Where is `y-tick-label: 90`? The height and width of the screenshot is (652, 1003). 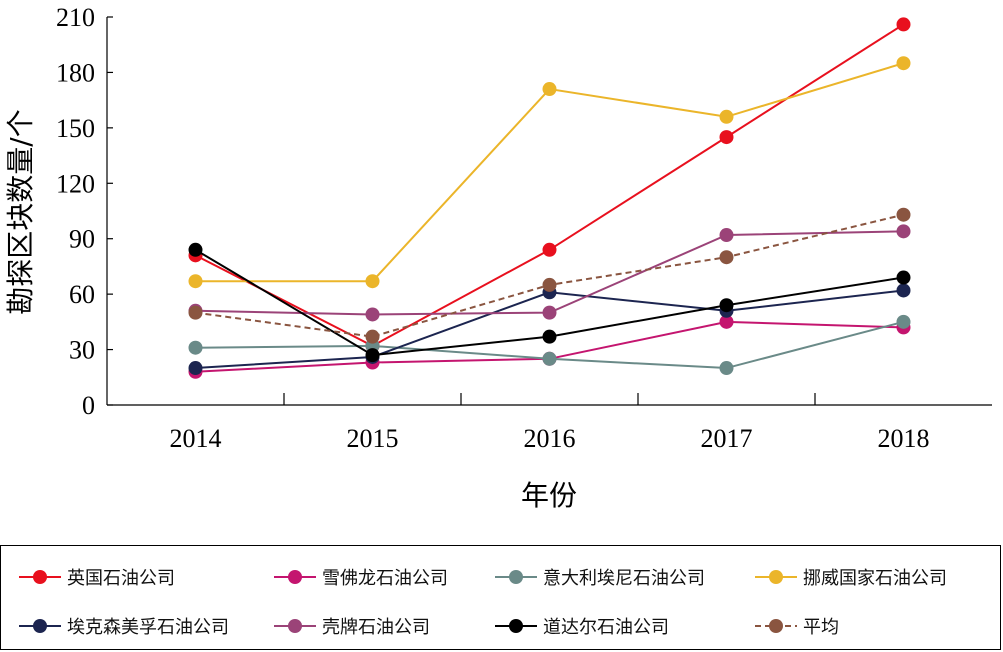
y-tick-label: 90 is located at coordinates (82, 239).